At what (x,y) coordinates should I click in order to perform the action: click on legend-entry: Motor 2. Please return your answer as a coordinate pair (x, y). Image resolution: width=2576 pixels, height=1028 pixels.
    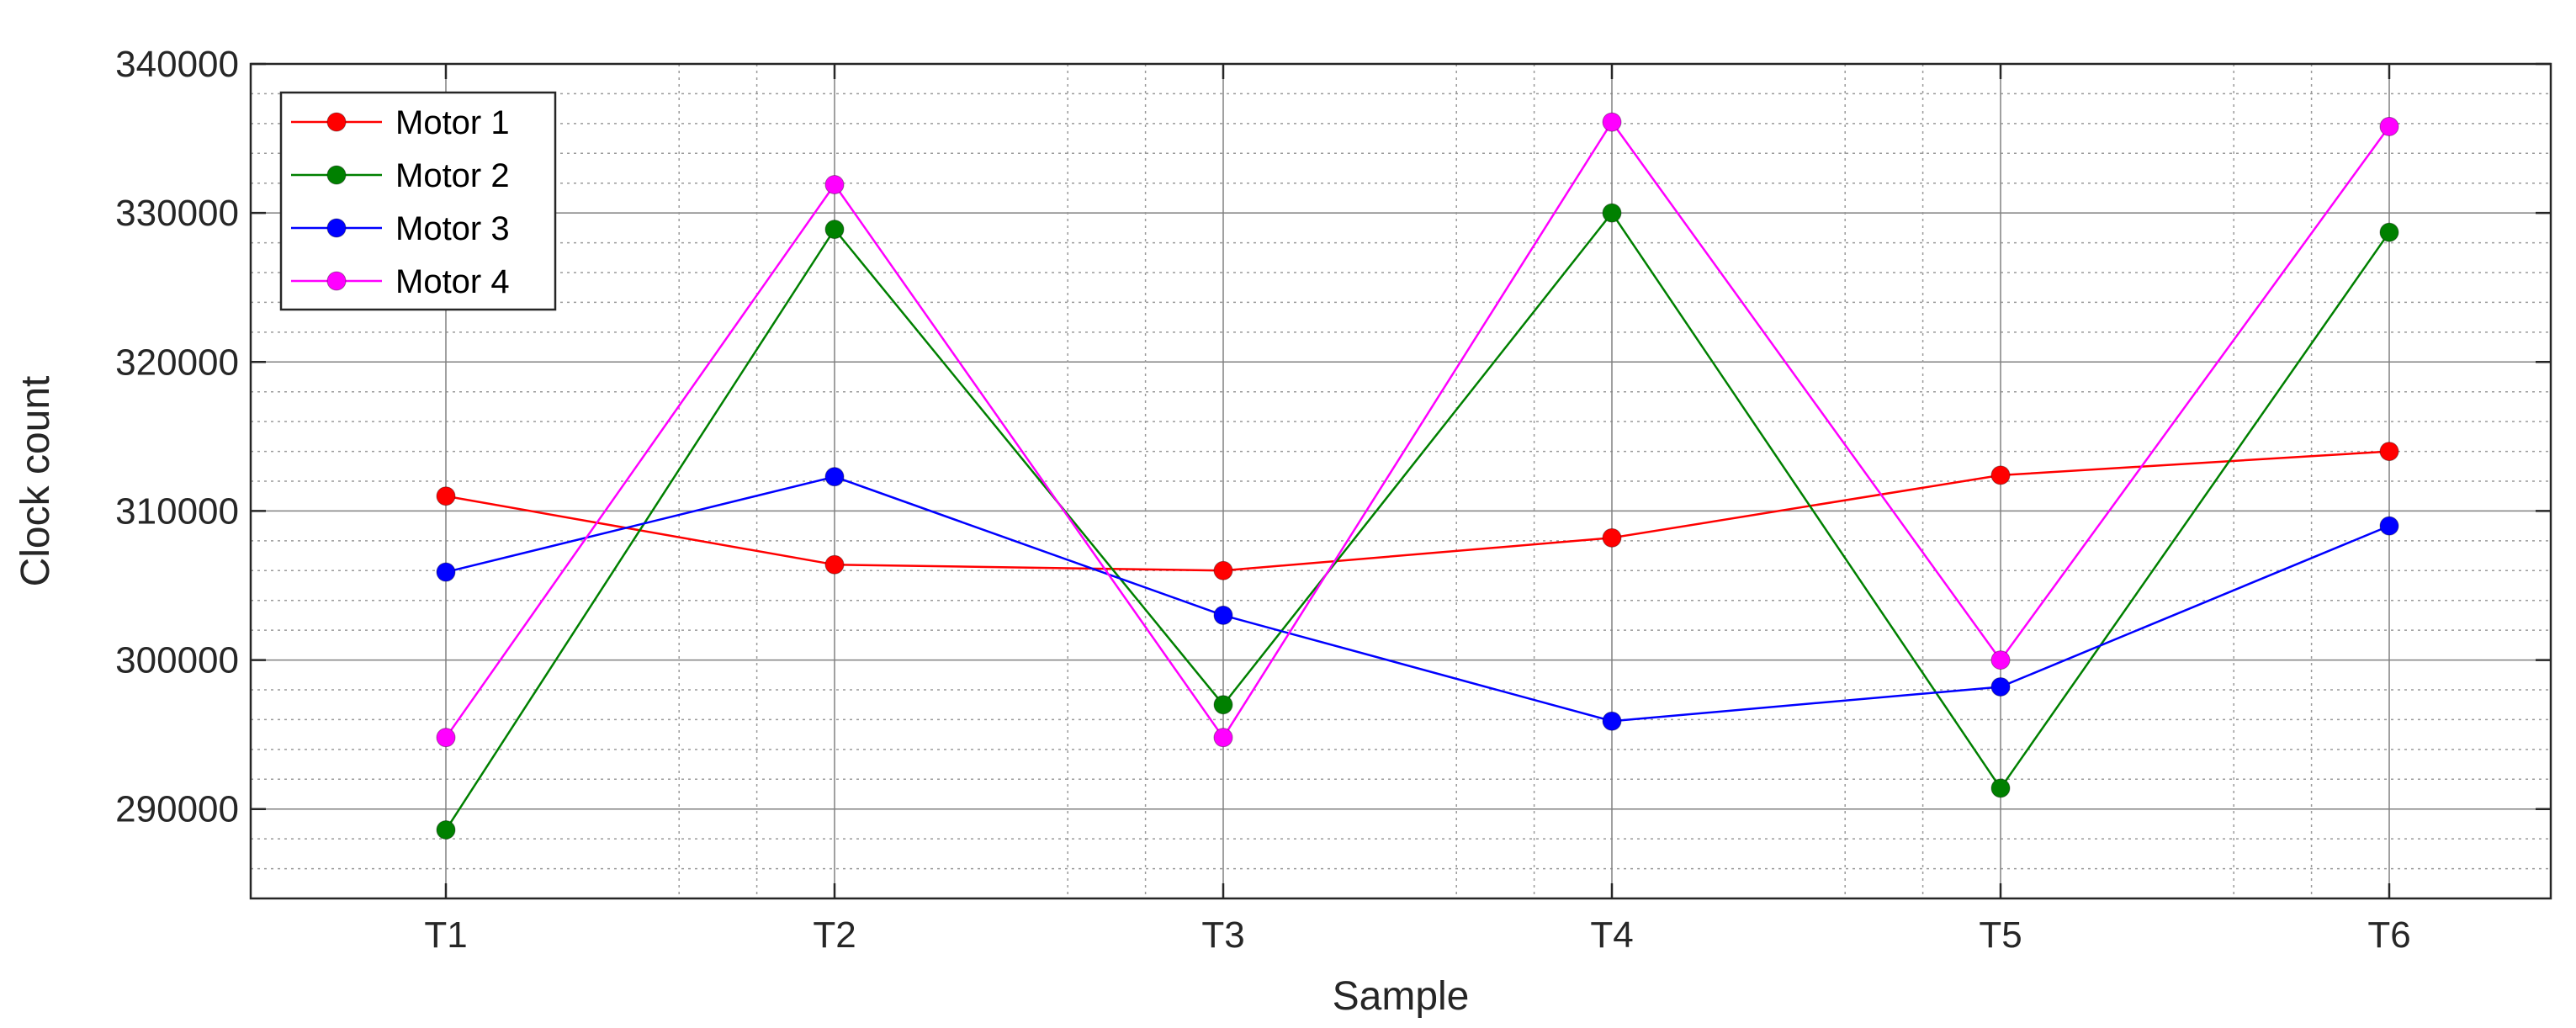
    Looking at the image, I should click on (400, 175).